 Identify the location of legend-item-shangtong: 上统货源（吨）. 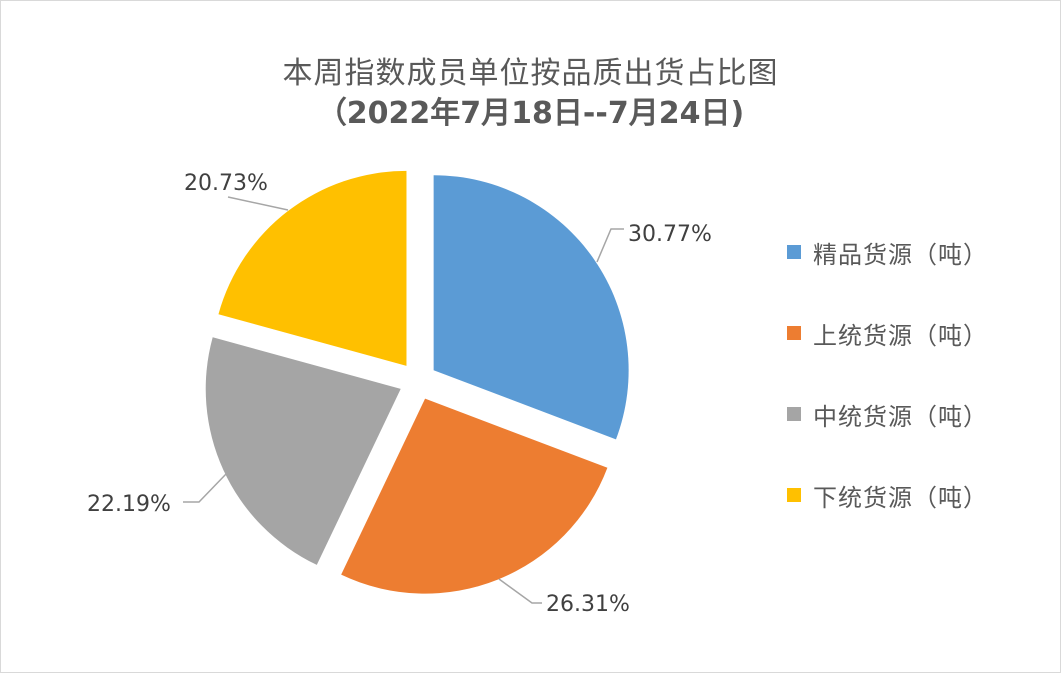
(887, 333).